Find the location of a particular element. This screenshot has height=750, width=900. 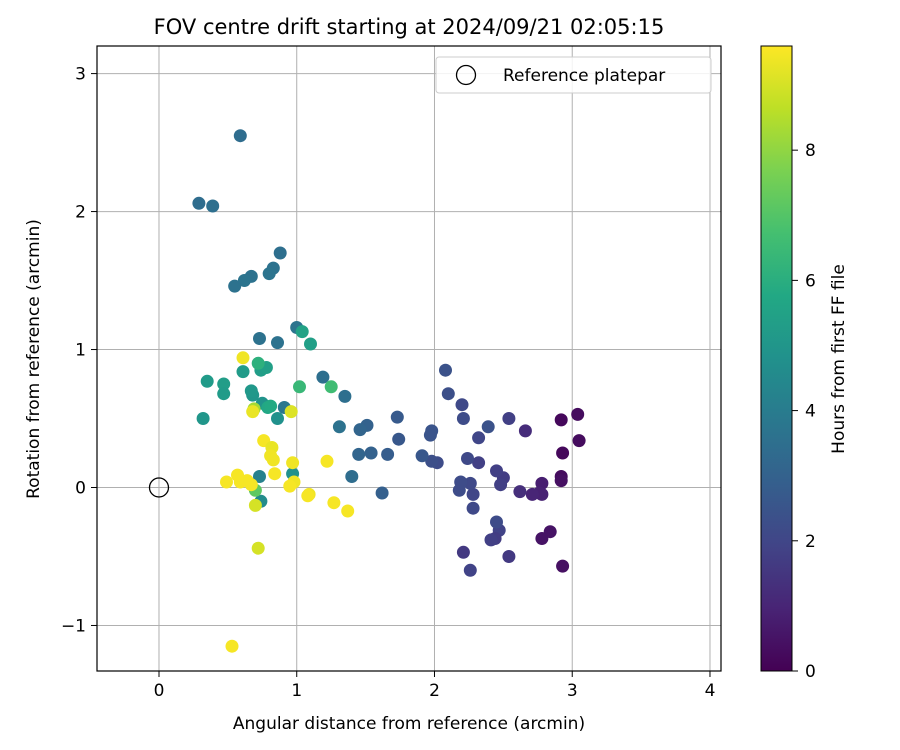

legend: Reference platepar is located at coordinates (573, 75).